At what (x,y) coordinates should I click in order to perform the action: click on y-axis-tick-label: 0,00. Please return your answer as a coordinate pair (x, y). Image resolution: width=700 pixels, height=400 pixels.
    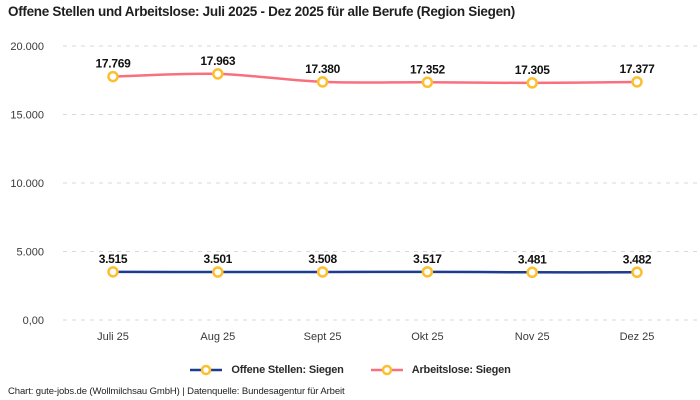
    Looking at the image, I should click on (33, 321).